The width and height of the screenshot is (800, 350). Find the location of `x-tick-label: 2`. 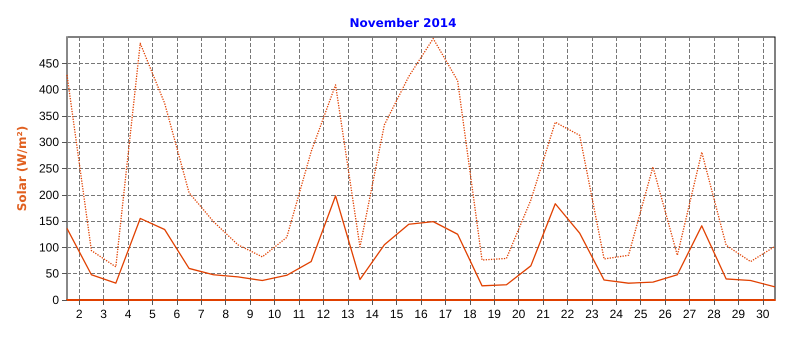

x-tick-label: 2 is located at coordinates (79, 314).